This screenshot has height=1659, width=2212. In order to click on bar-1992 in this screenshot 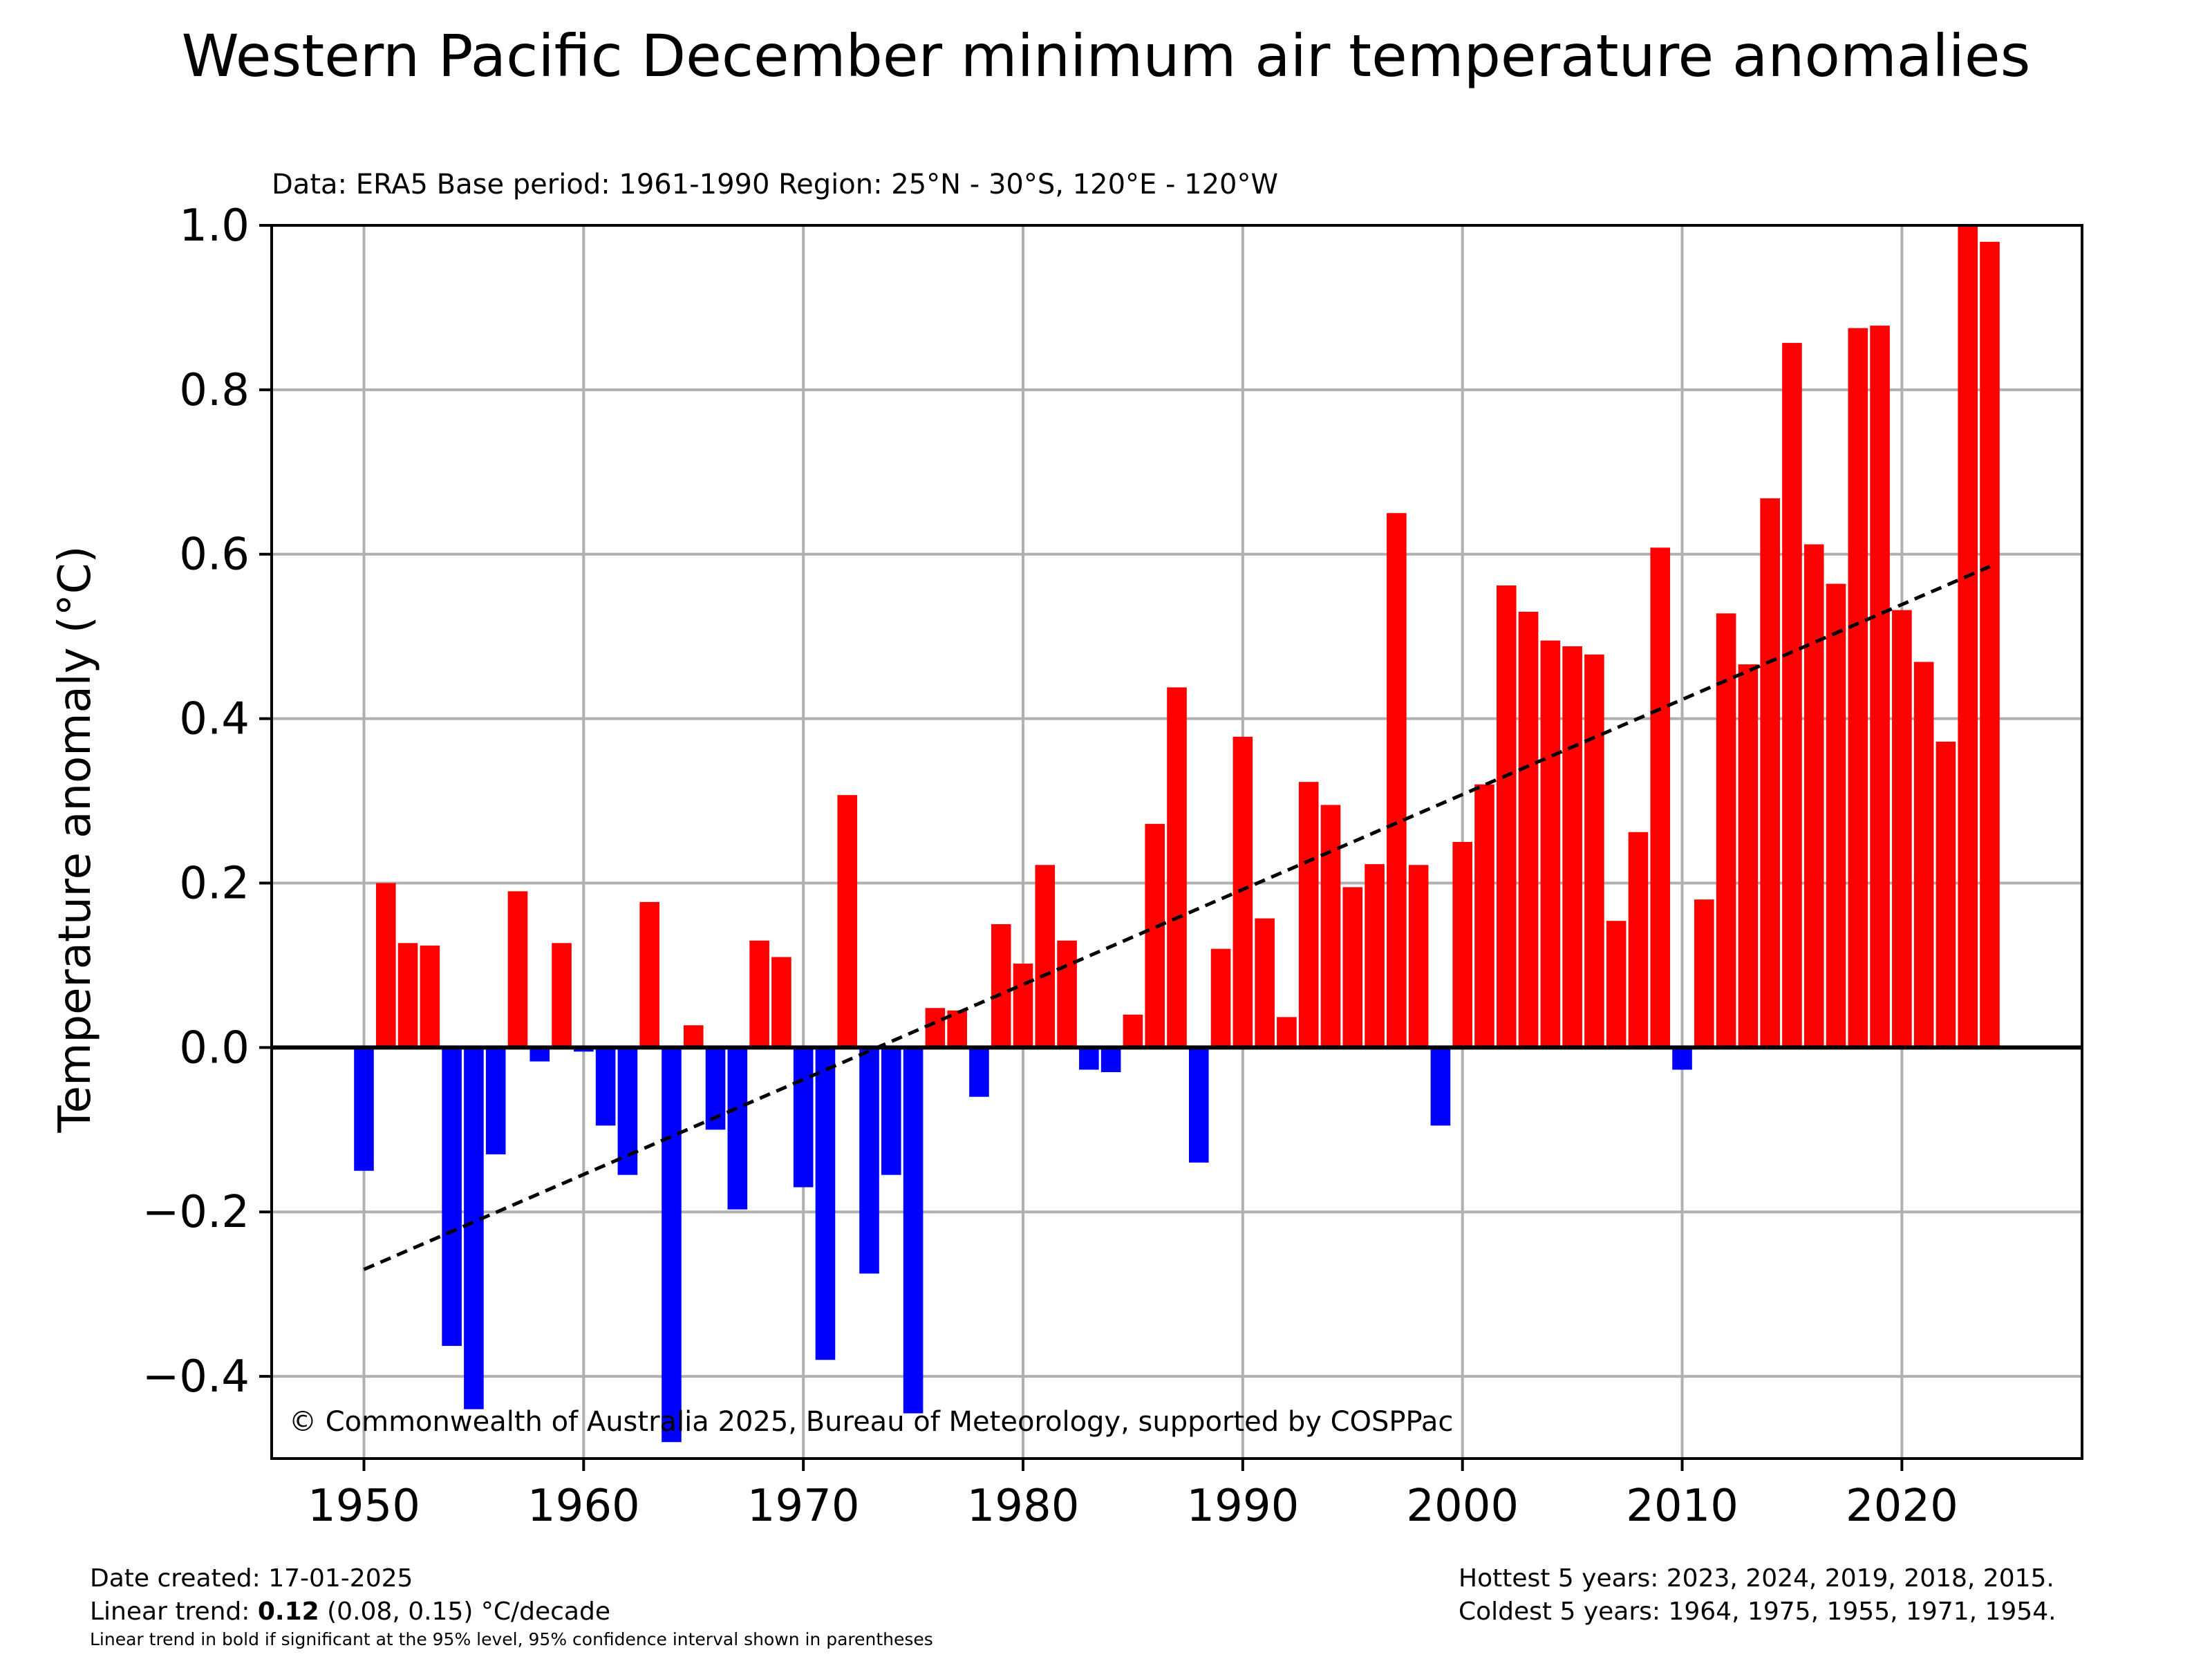, I will do `click(1287, 1032)`.